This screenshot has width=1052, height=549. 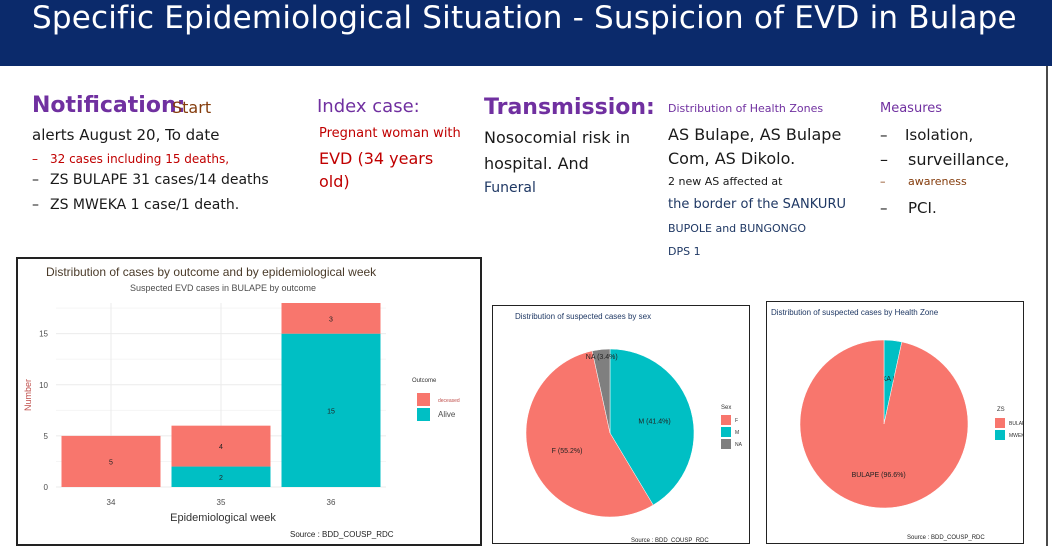 I want to click on legend-swatch-m, so click(x=726, y=432).